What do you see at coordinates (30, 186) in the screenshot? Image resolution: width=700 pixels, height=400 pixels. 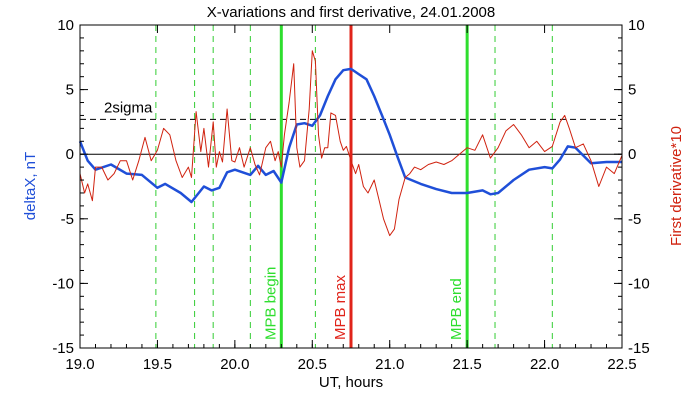 I see `y-axis-left-label: deltaX, nT` at bounding box center [30, 186].